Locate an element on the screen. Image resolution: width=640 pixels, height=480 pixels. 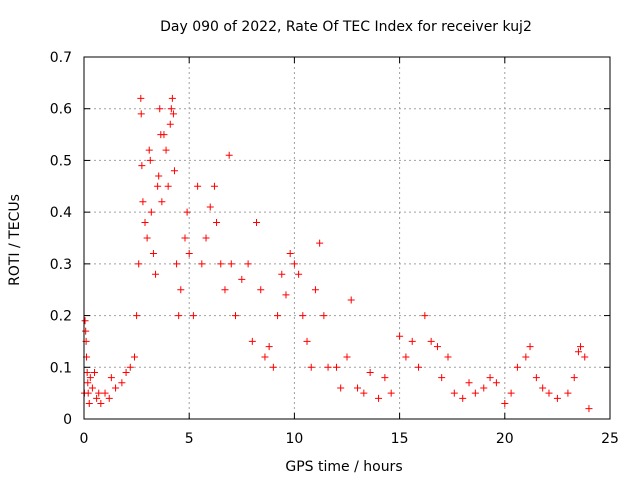
y-tick-label: 0.7 is located at coordinates (61, 58).